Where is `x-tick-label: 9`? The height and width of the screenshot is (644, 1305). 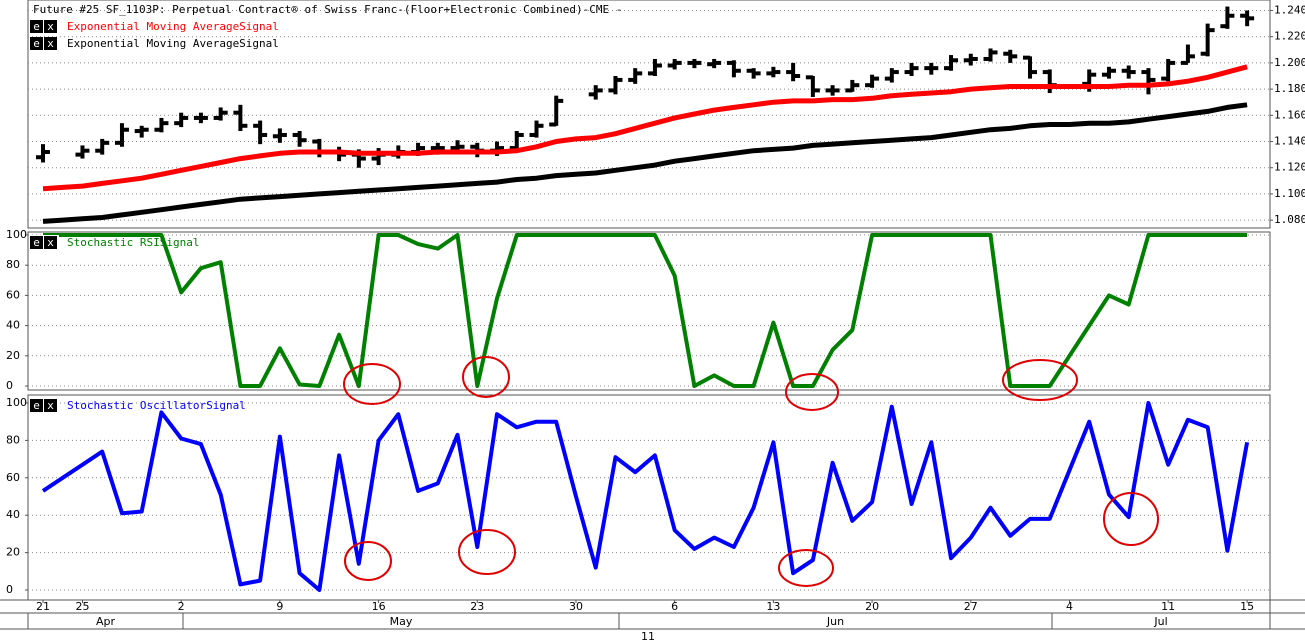
x-tick-label: 9 is located at coordinates (279, 606).